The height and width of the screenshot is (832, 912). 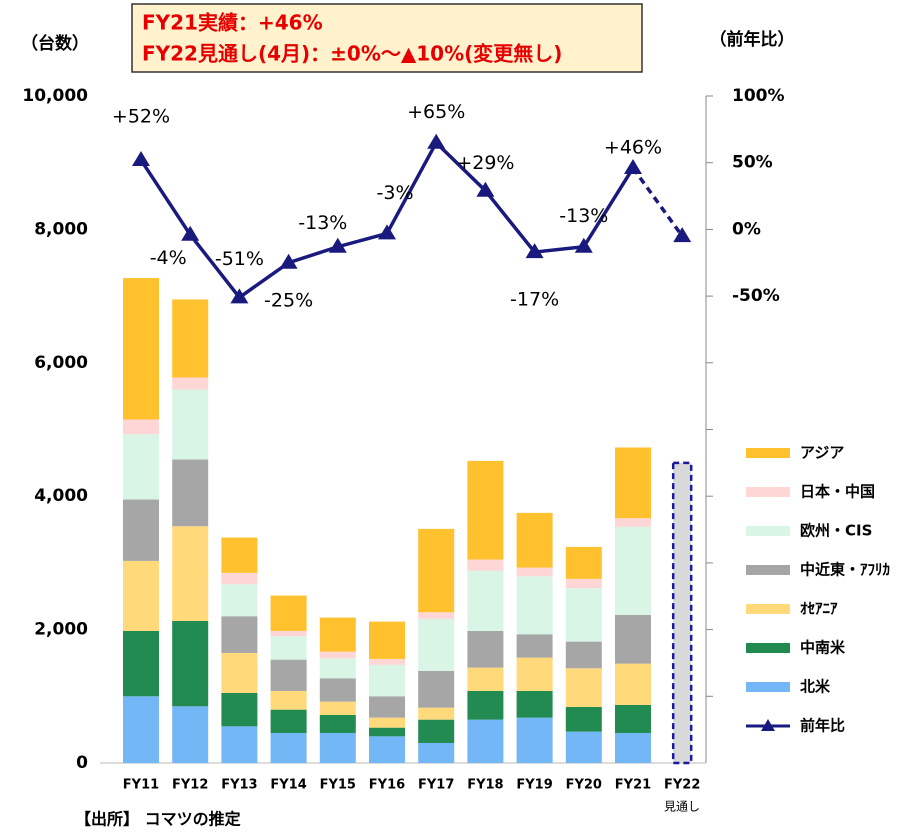 What do you see at coordinates (55, 43) in the screenshot?
I see `y-axis-label: （台数）` at bounding box center [55, 43].